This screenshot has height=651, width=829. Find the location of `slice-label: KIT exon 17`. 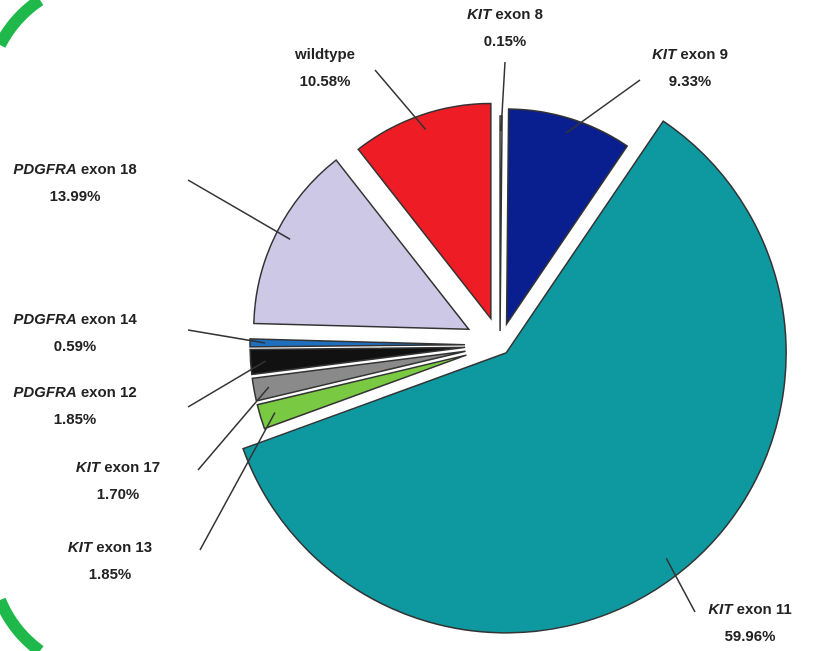

slice-label: KIT exon 17 is located at coordinates (118, 467).